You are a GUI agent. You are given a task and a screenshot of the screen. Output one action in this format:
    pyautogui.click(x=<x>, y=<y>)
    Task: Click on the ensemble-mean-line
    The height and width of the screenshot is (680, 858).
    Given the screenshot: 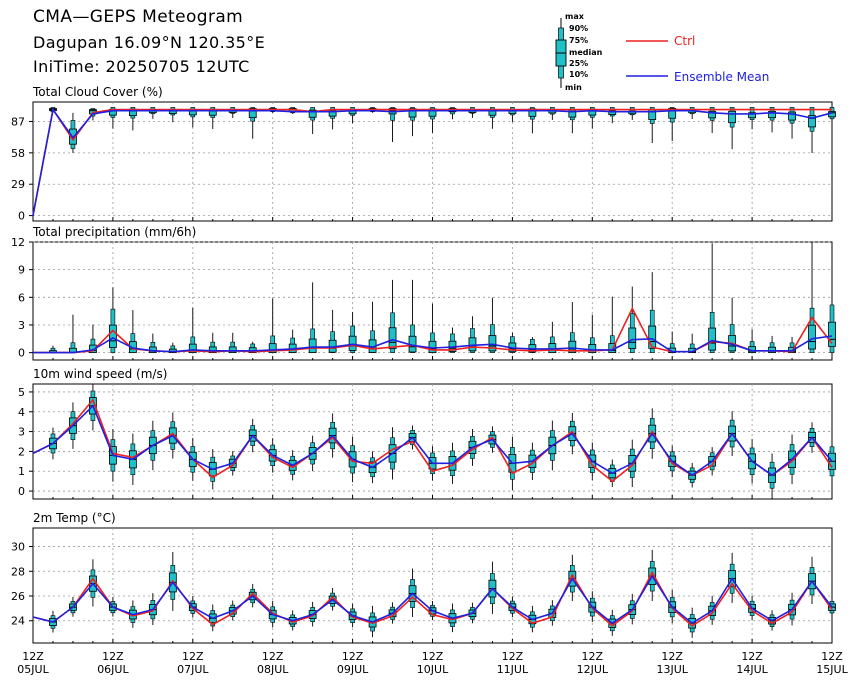 What is the action you would take?
    pyautogui.click(x=433, y=344)
    